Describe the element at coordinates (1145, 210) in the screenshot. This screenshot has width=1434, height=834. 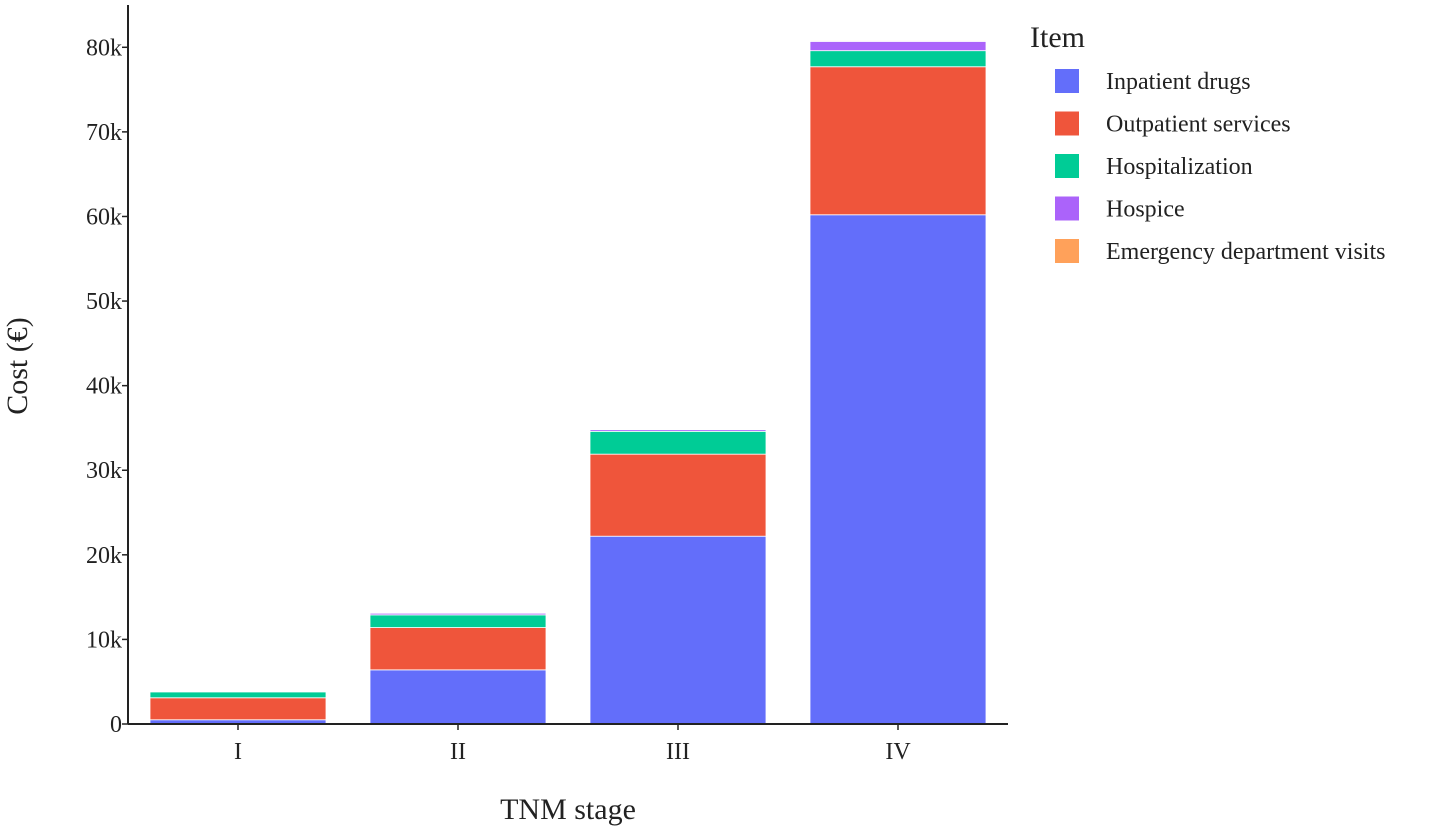
I see `legend-label: Hospice` at that location.